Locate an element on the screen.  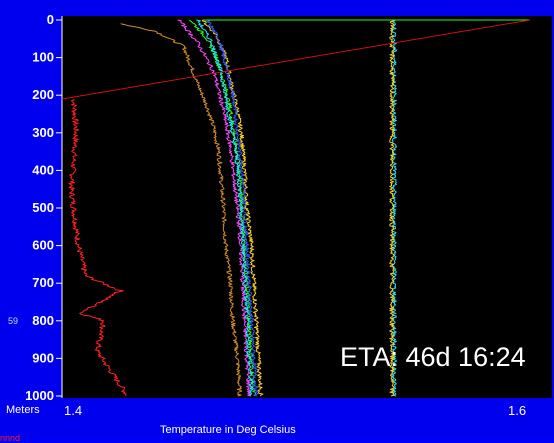
y-tick-label: 0 is located at coordinates (50, 19).